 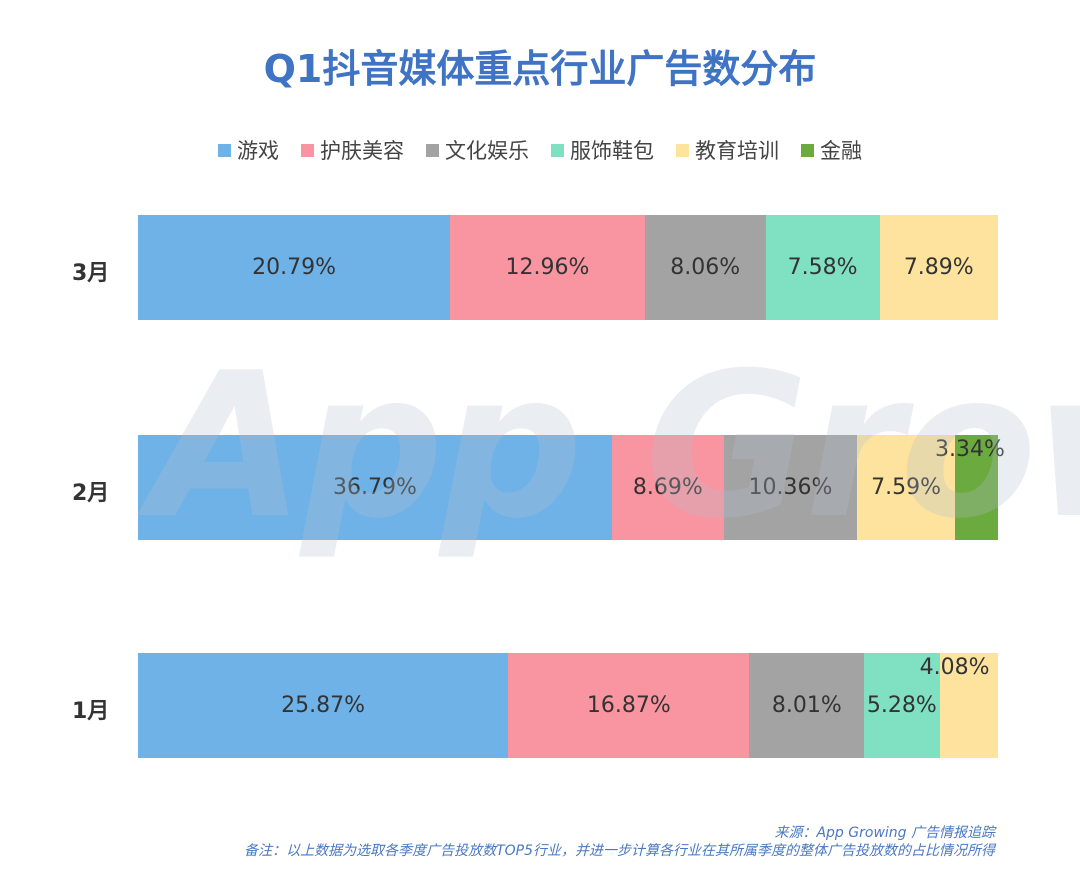 What do you see at coordinates (362, 151) in the screenshot?
I see `legend-label: 护肤美容` at bounding box center [362, 151].